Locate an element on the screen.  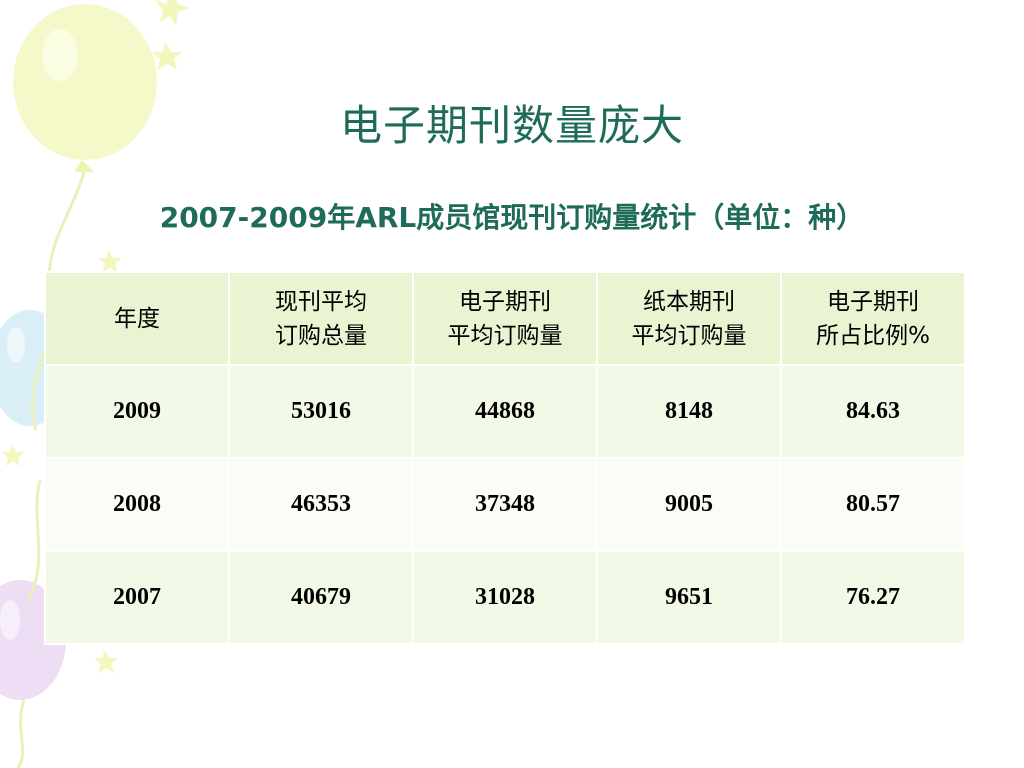
cell-total: 40679 is located at coordinates (321, 597).